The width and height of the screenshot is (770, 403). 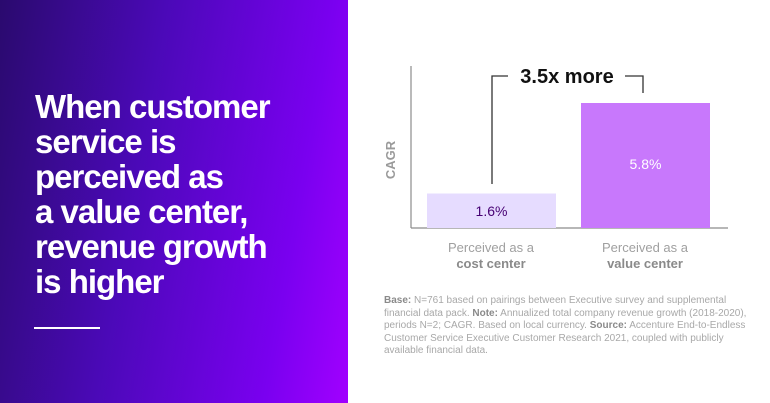 I want to click on data-label-cost-center: 1.6%, so click(x=492, y=211).